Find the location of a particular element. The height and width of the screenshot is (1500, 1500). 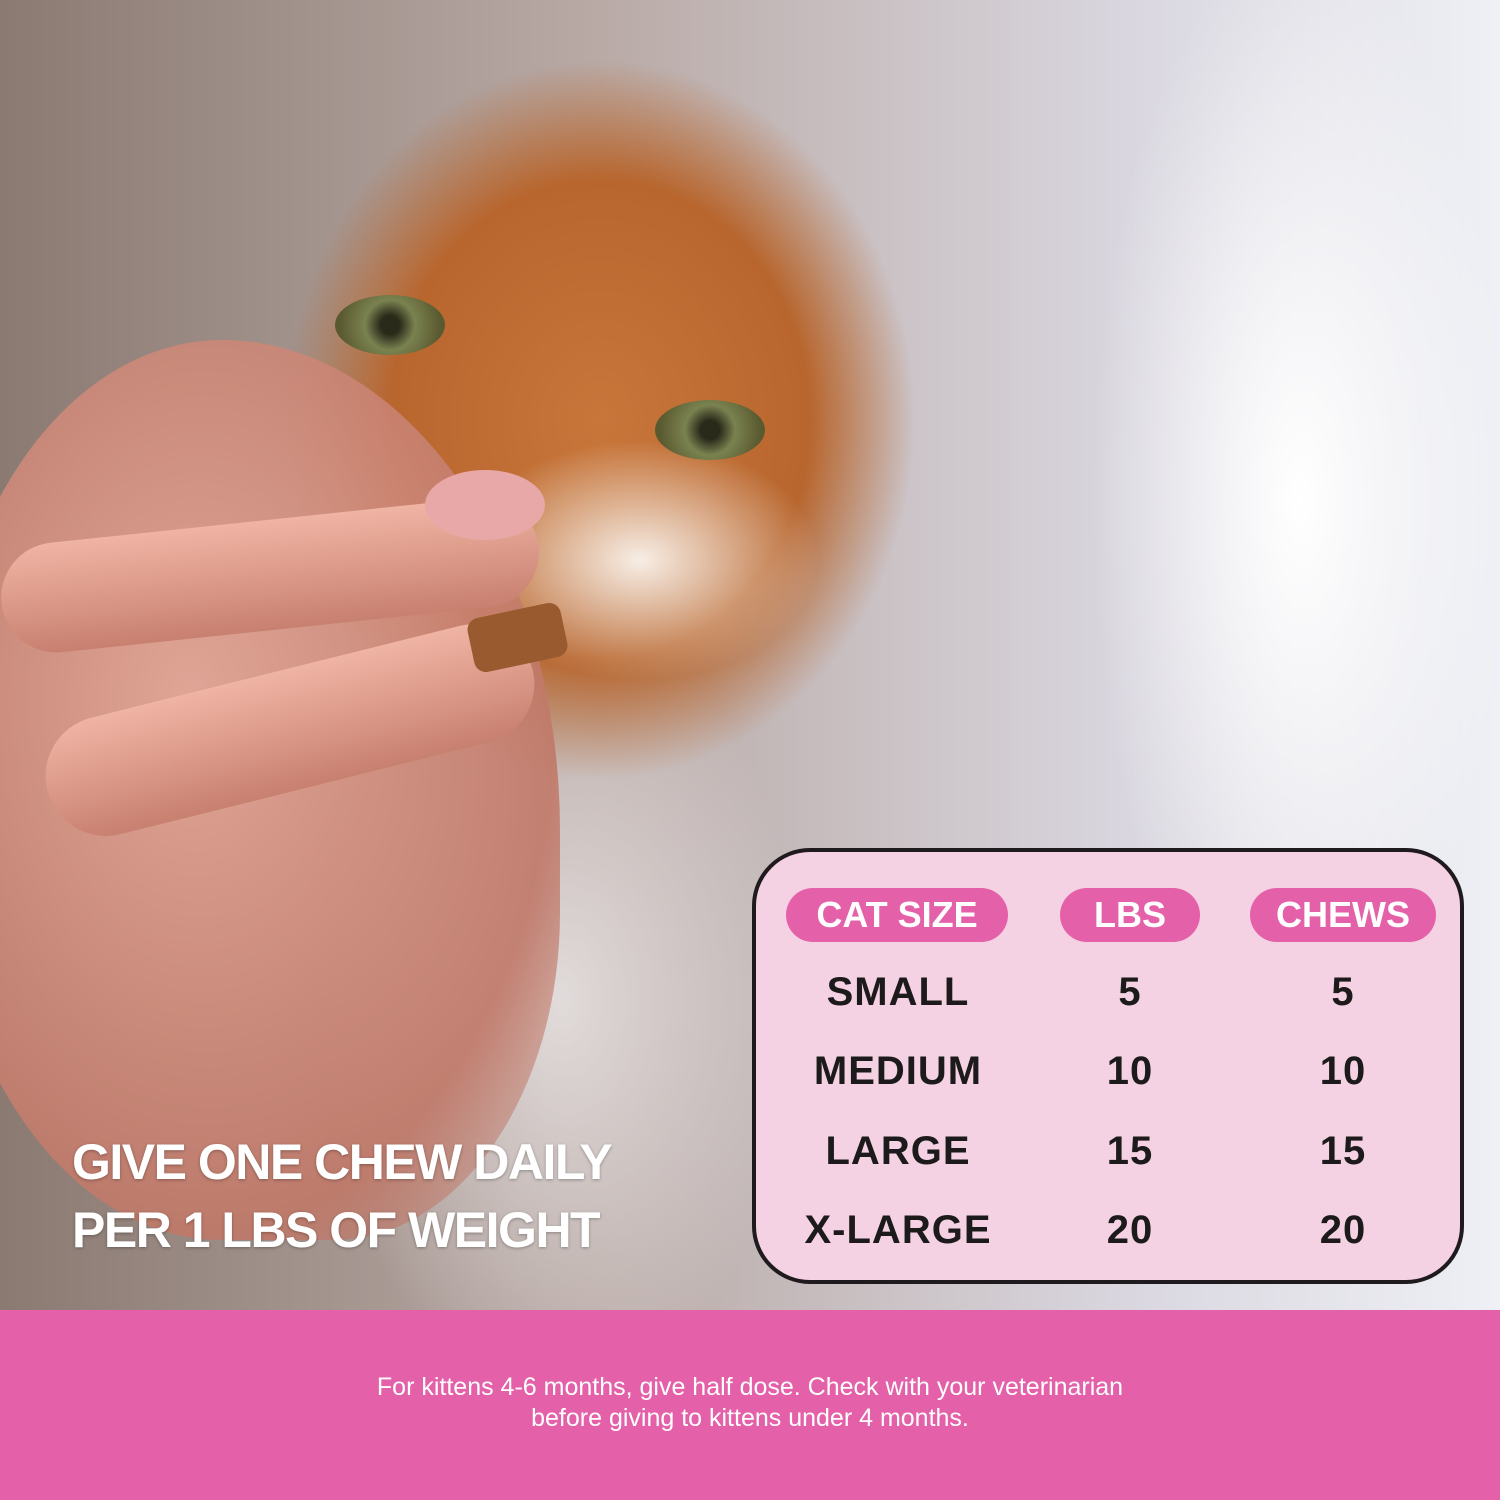

chews-cell: 20 is located at coordinates (1343, 1230).